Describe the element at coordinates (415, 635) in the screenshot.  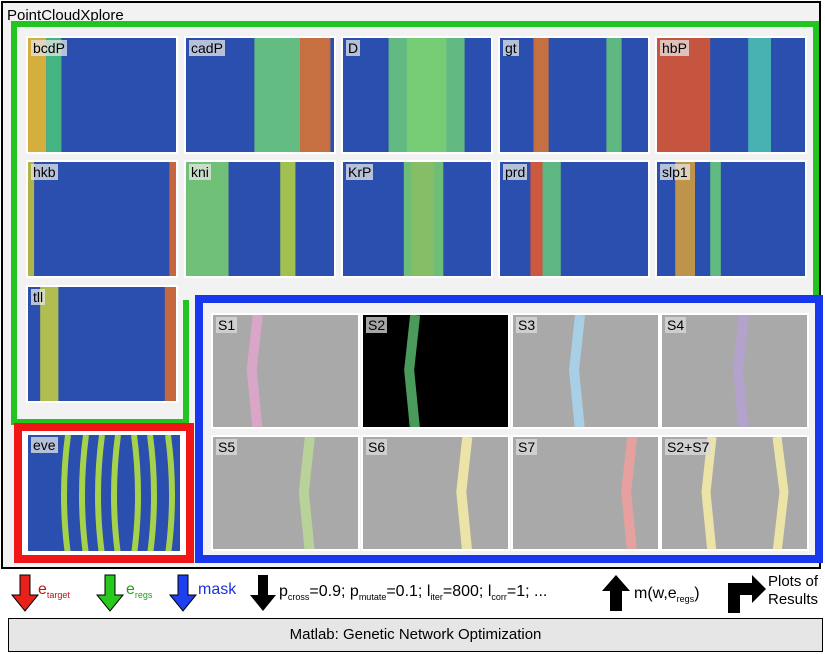
I see `matlab-bar: Matlab: Genetic Network Optimization` at that location.